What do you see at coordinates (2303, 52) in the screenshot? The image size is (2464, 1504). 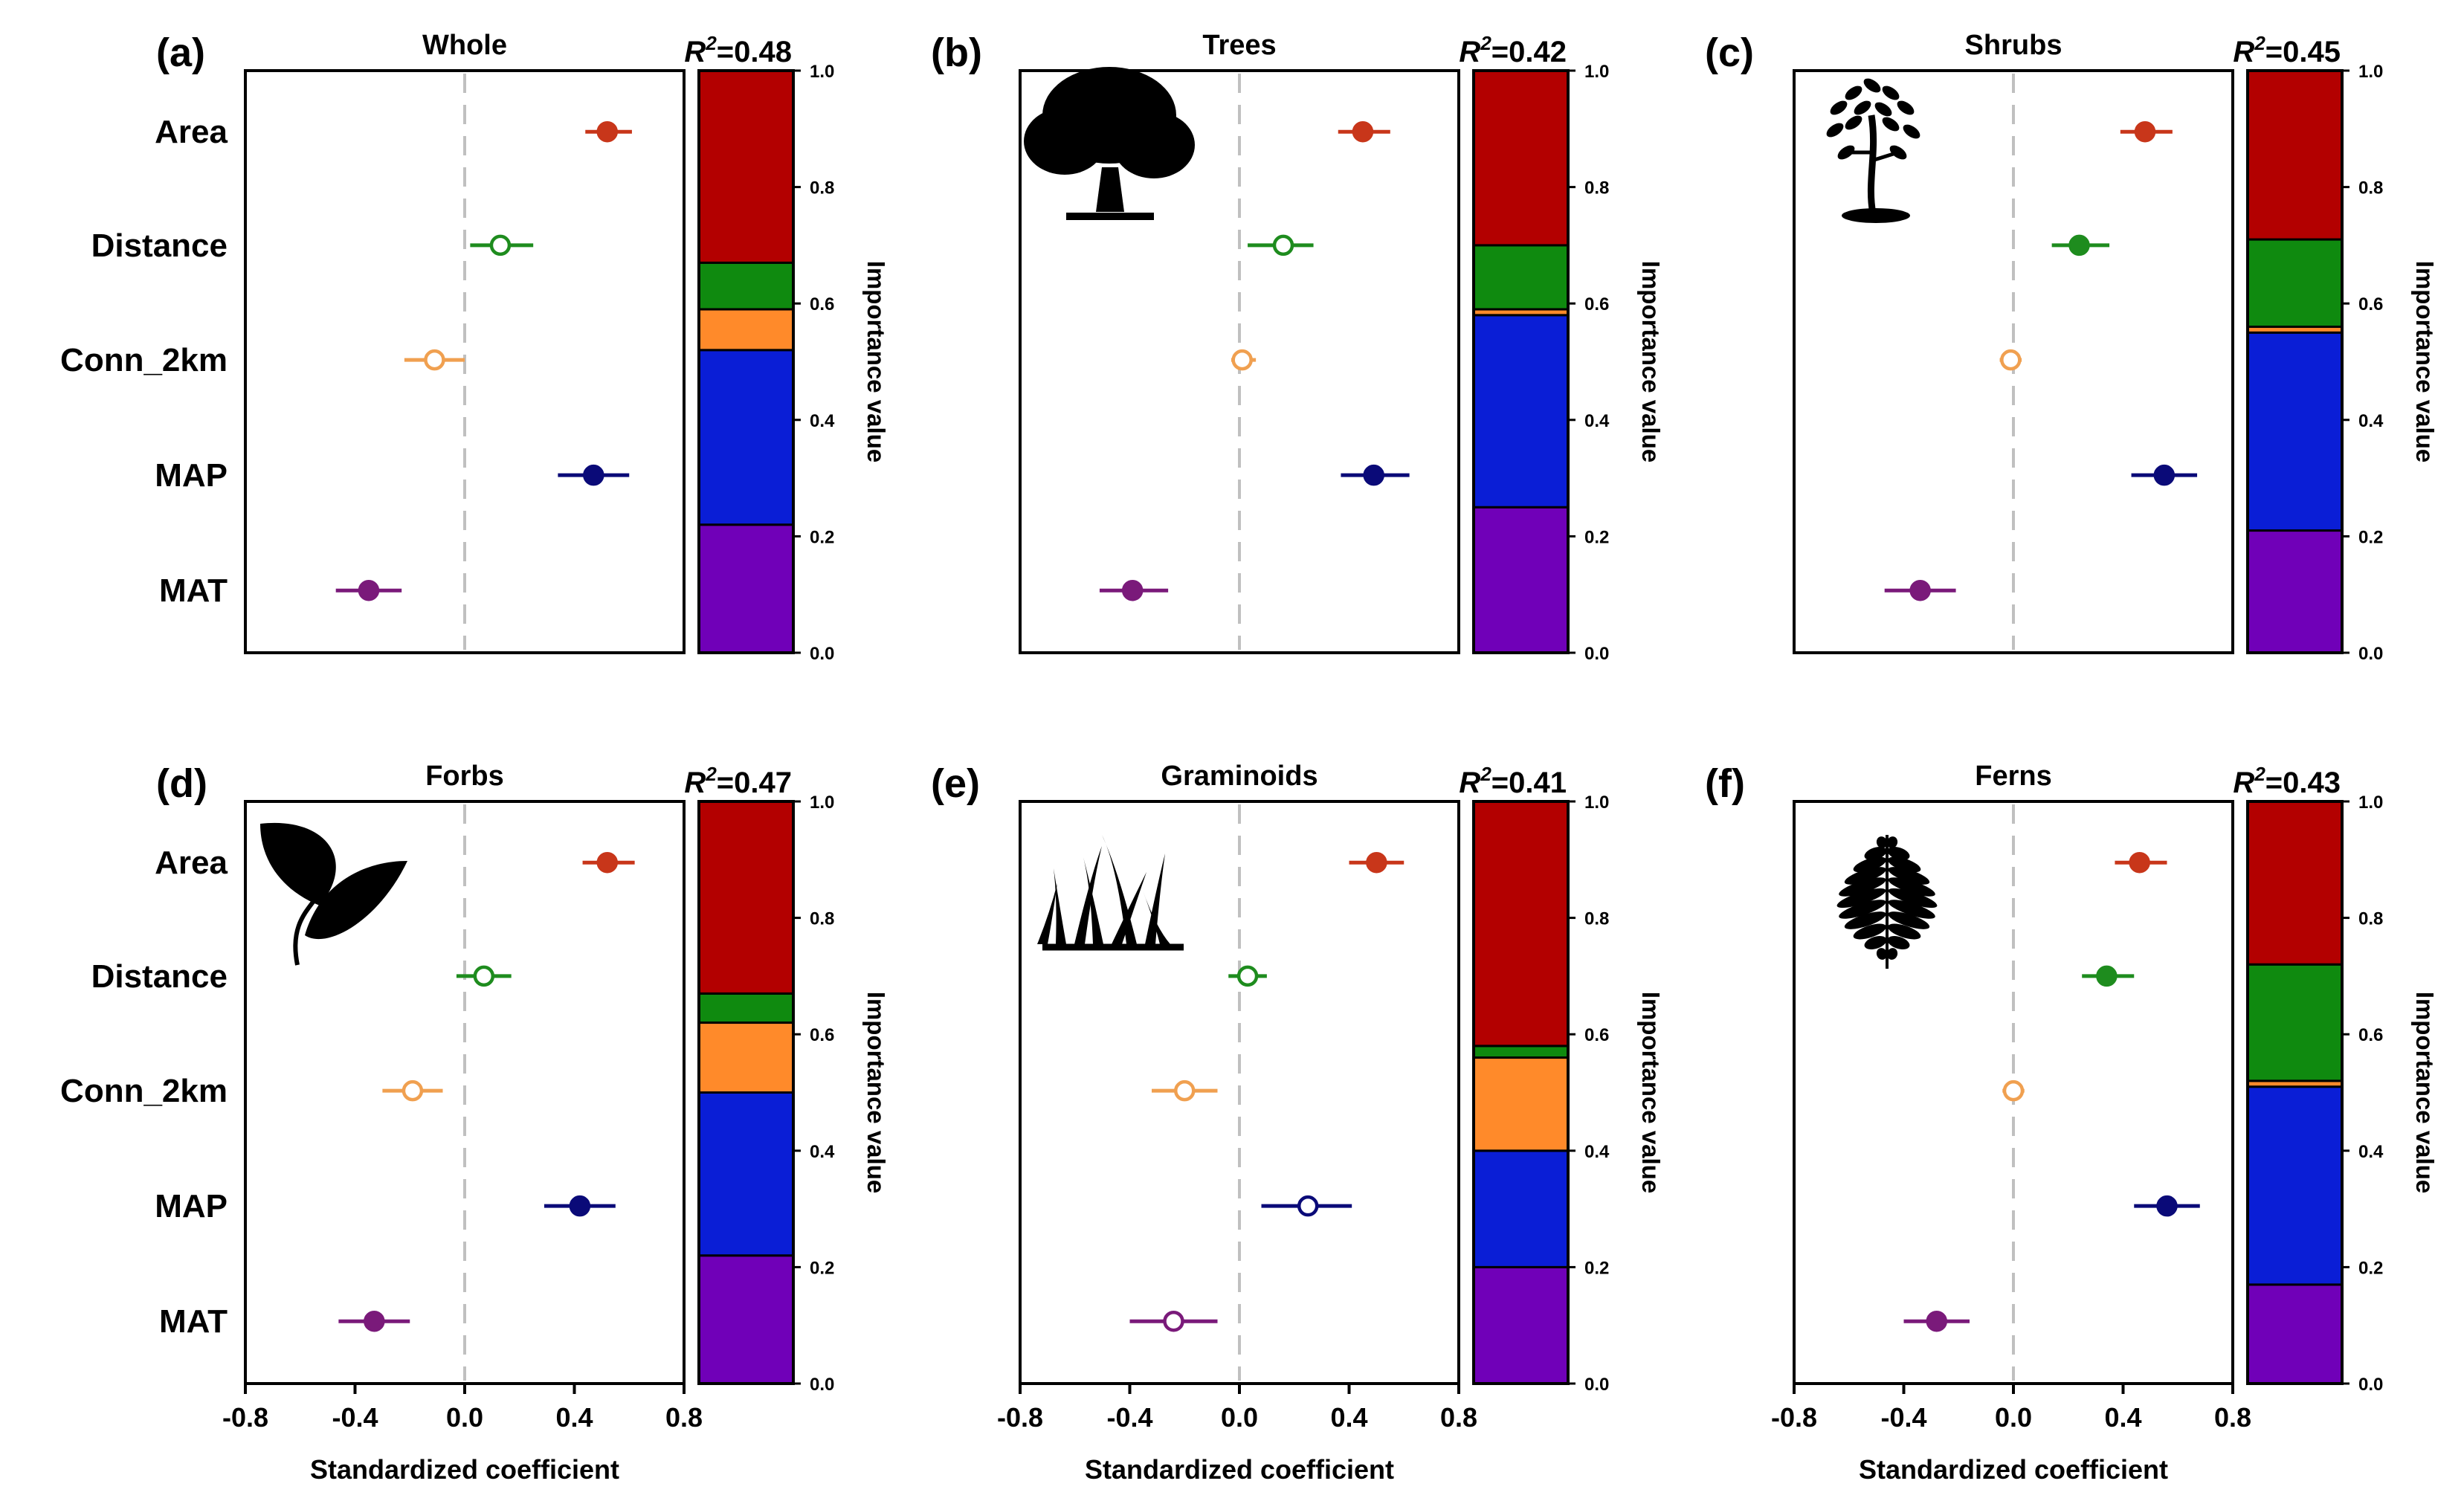 I see `r-squared-value: =0.45` at bounding box center [2303, 52].